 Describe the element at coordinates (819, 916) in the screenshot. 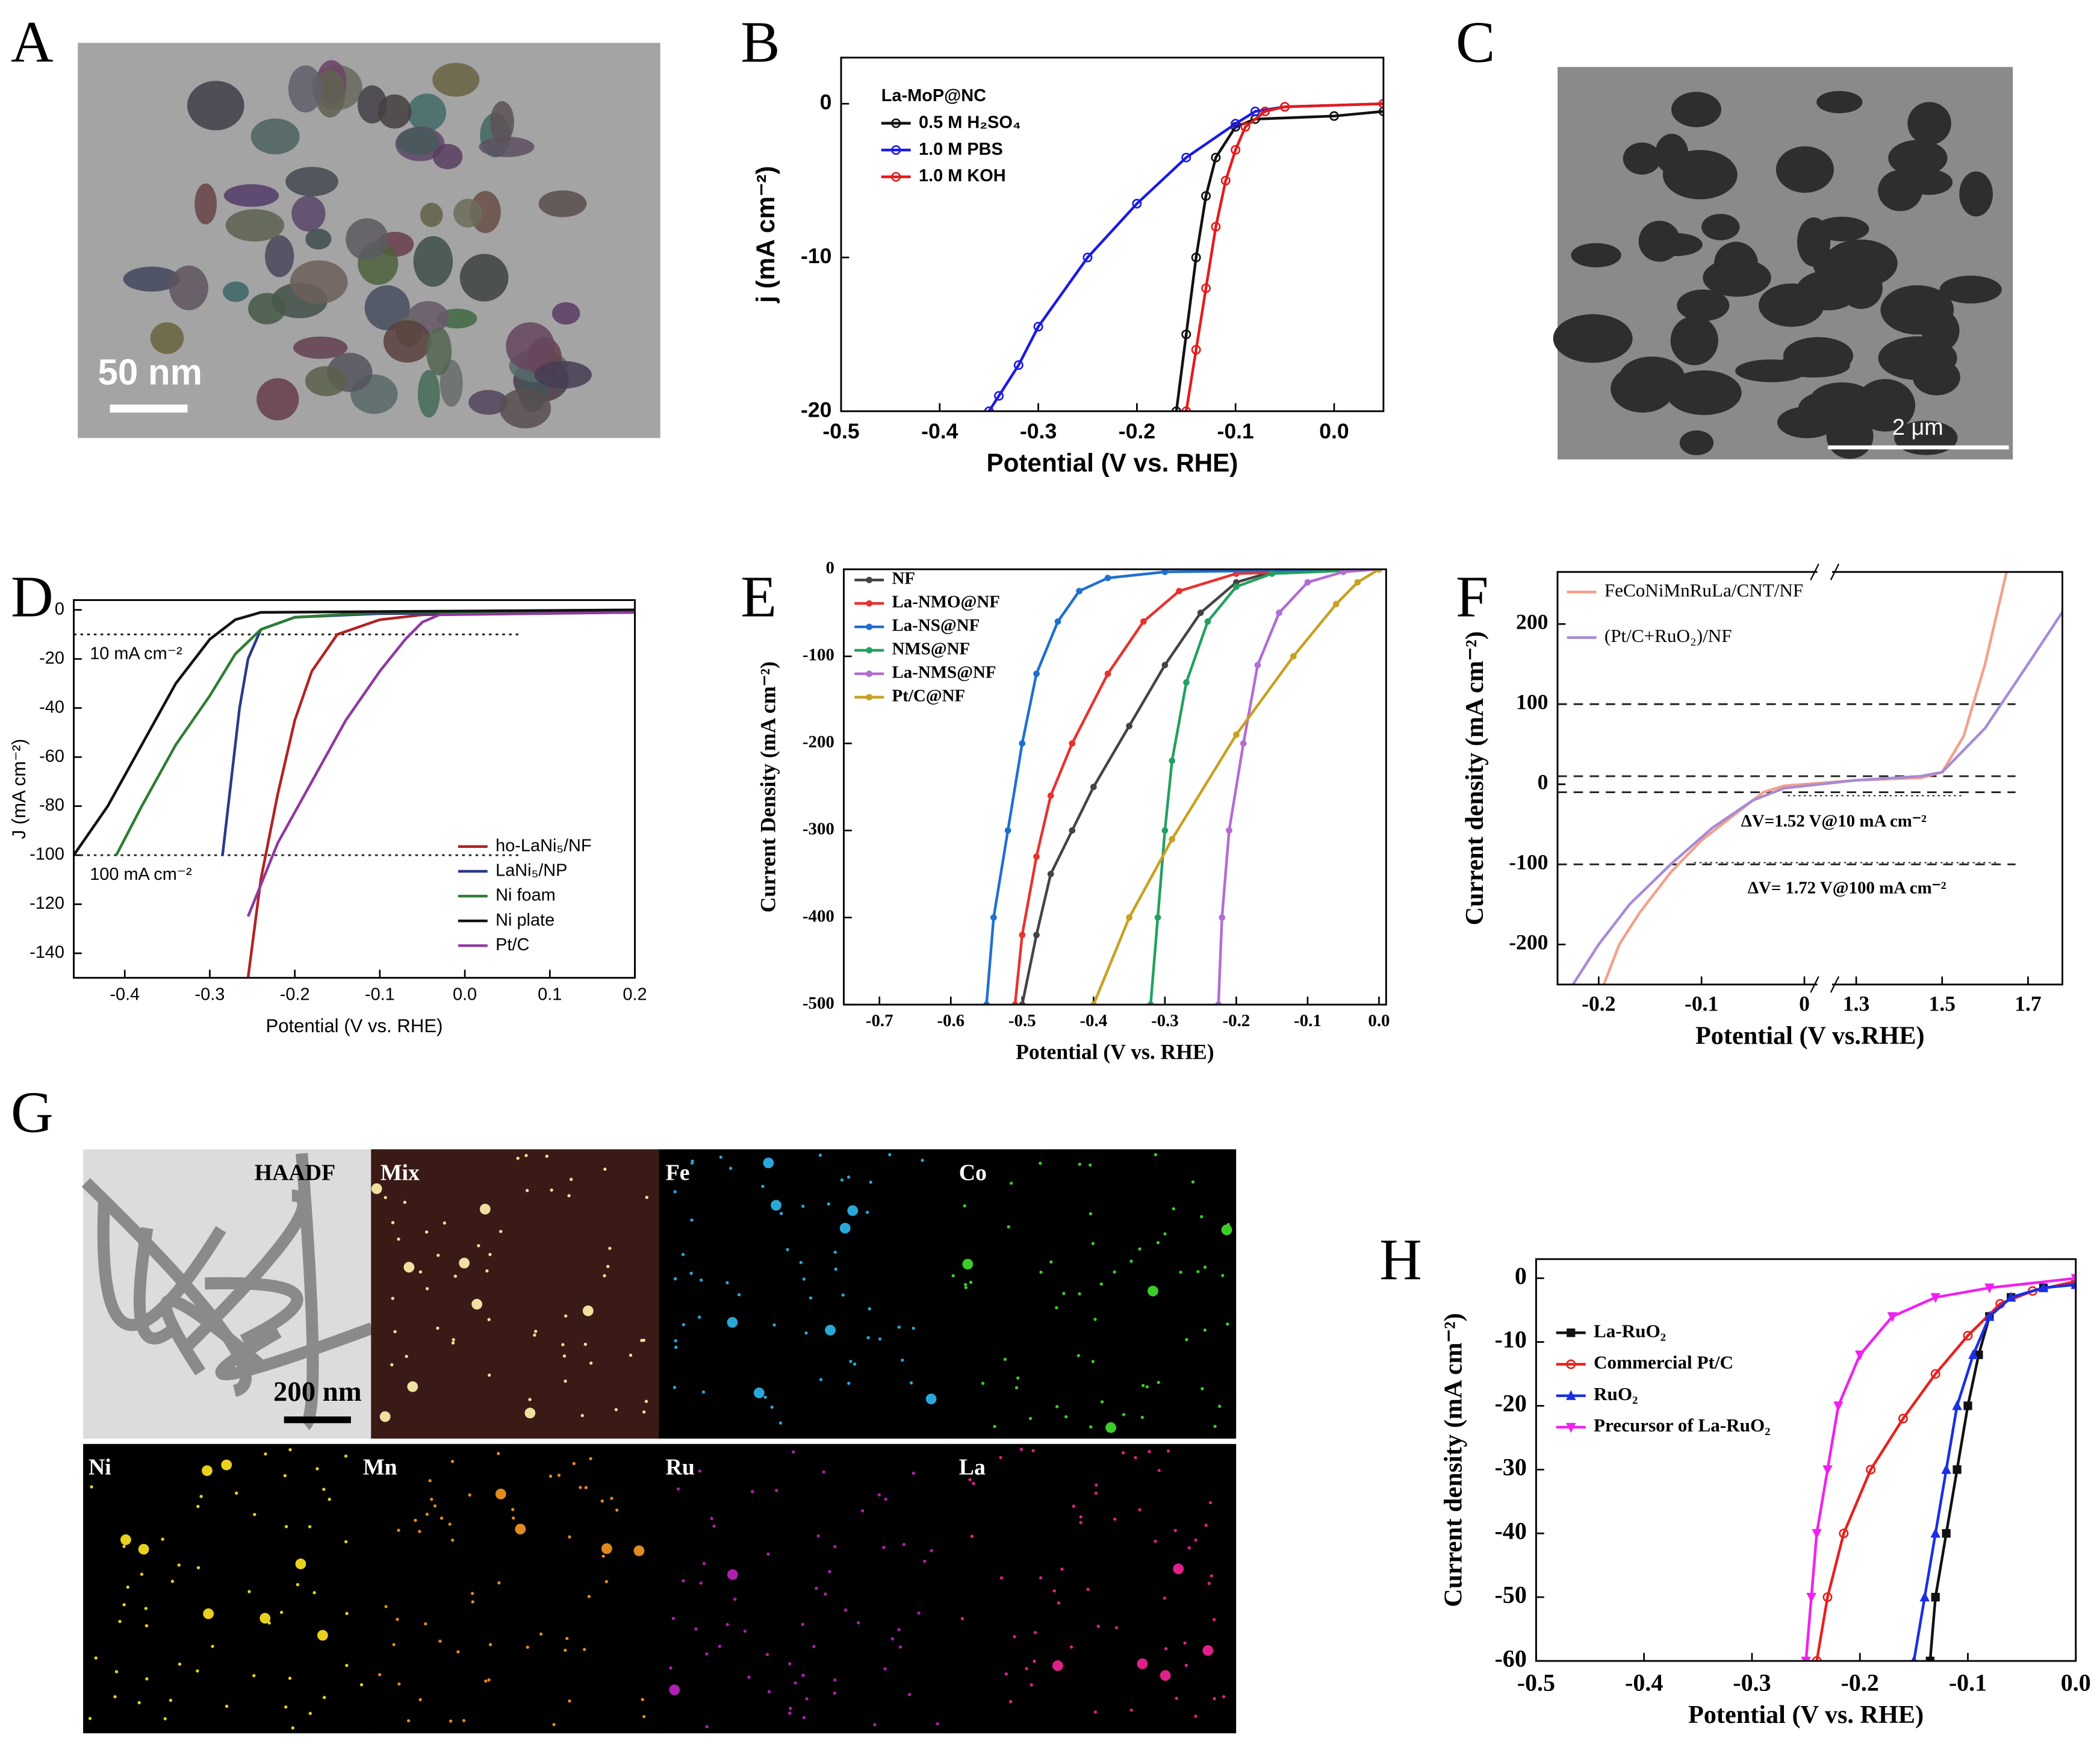

I see `y-tick-label: -400` at that location.